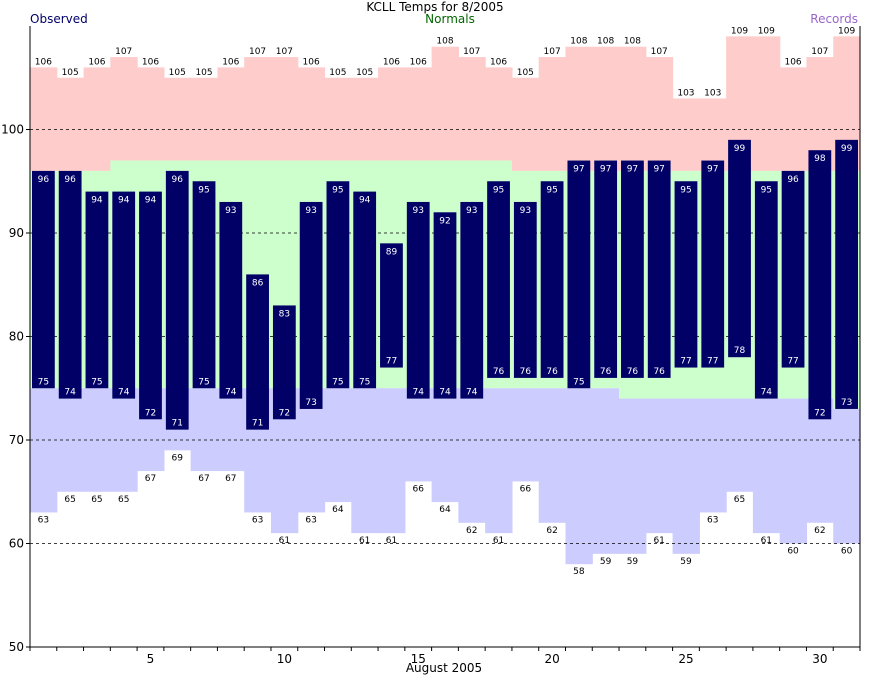  Describe the element at coordinates (606, 562) in the screenshot. I see `record-low-label: 59` at that location.